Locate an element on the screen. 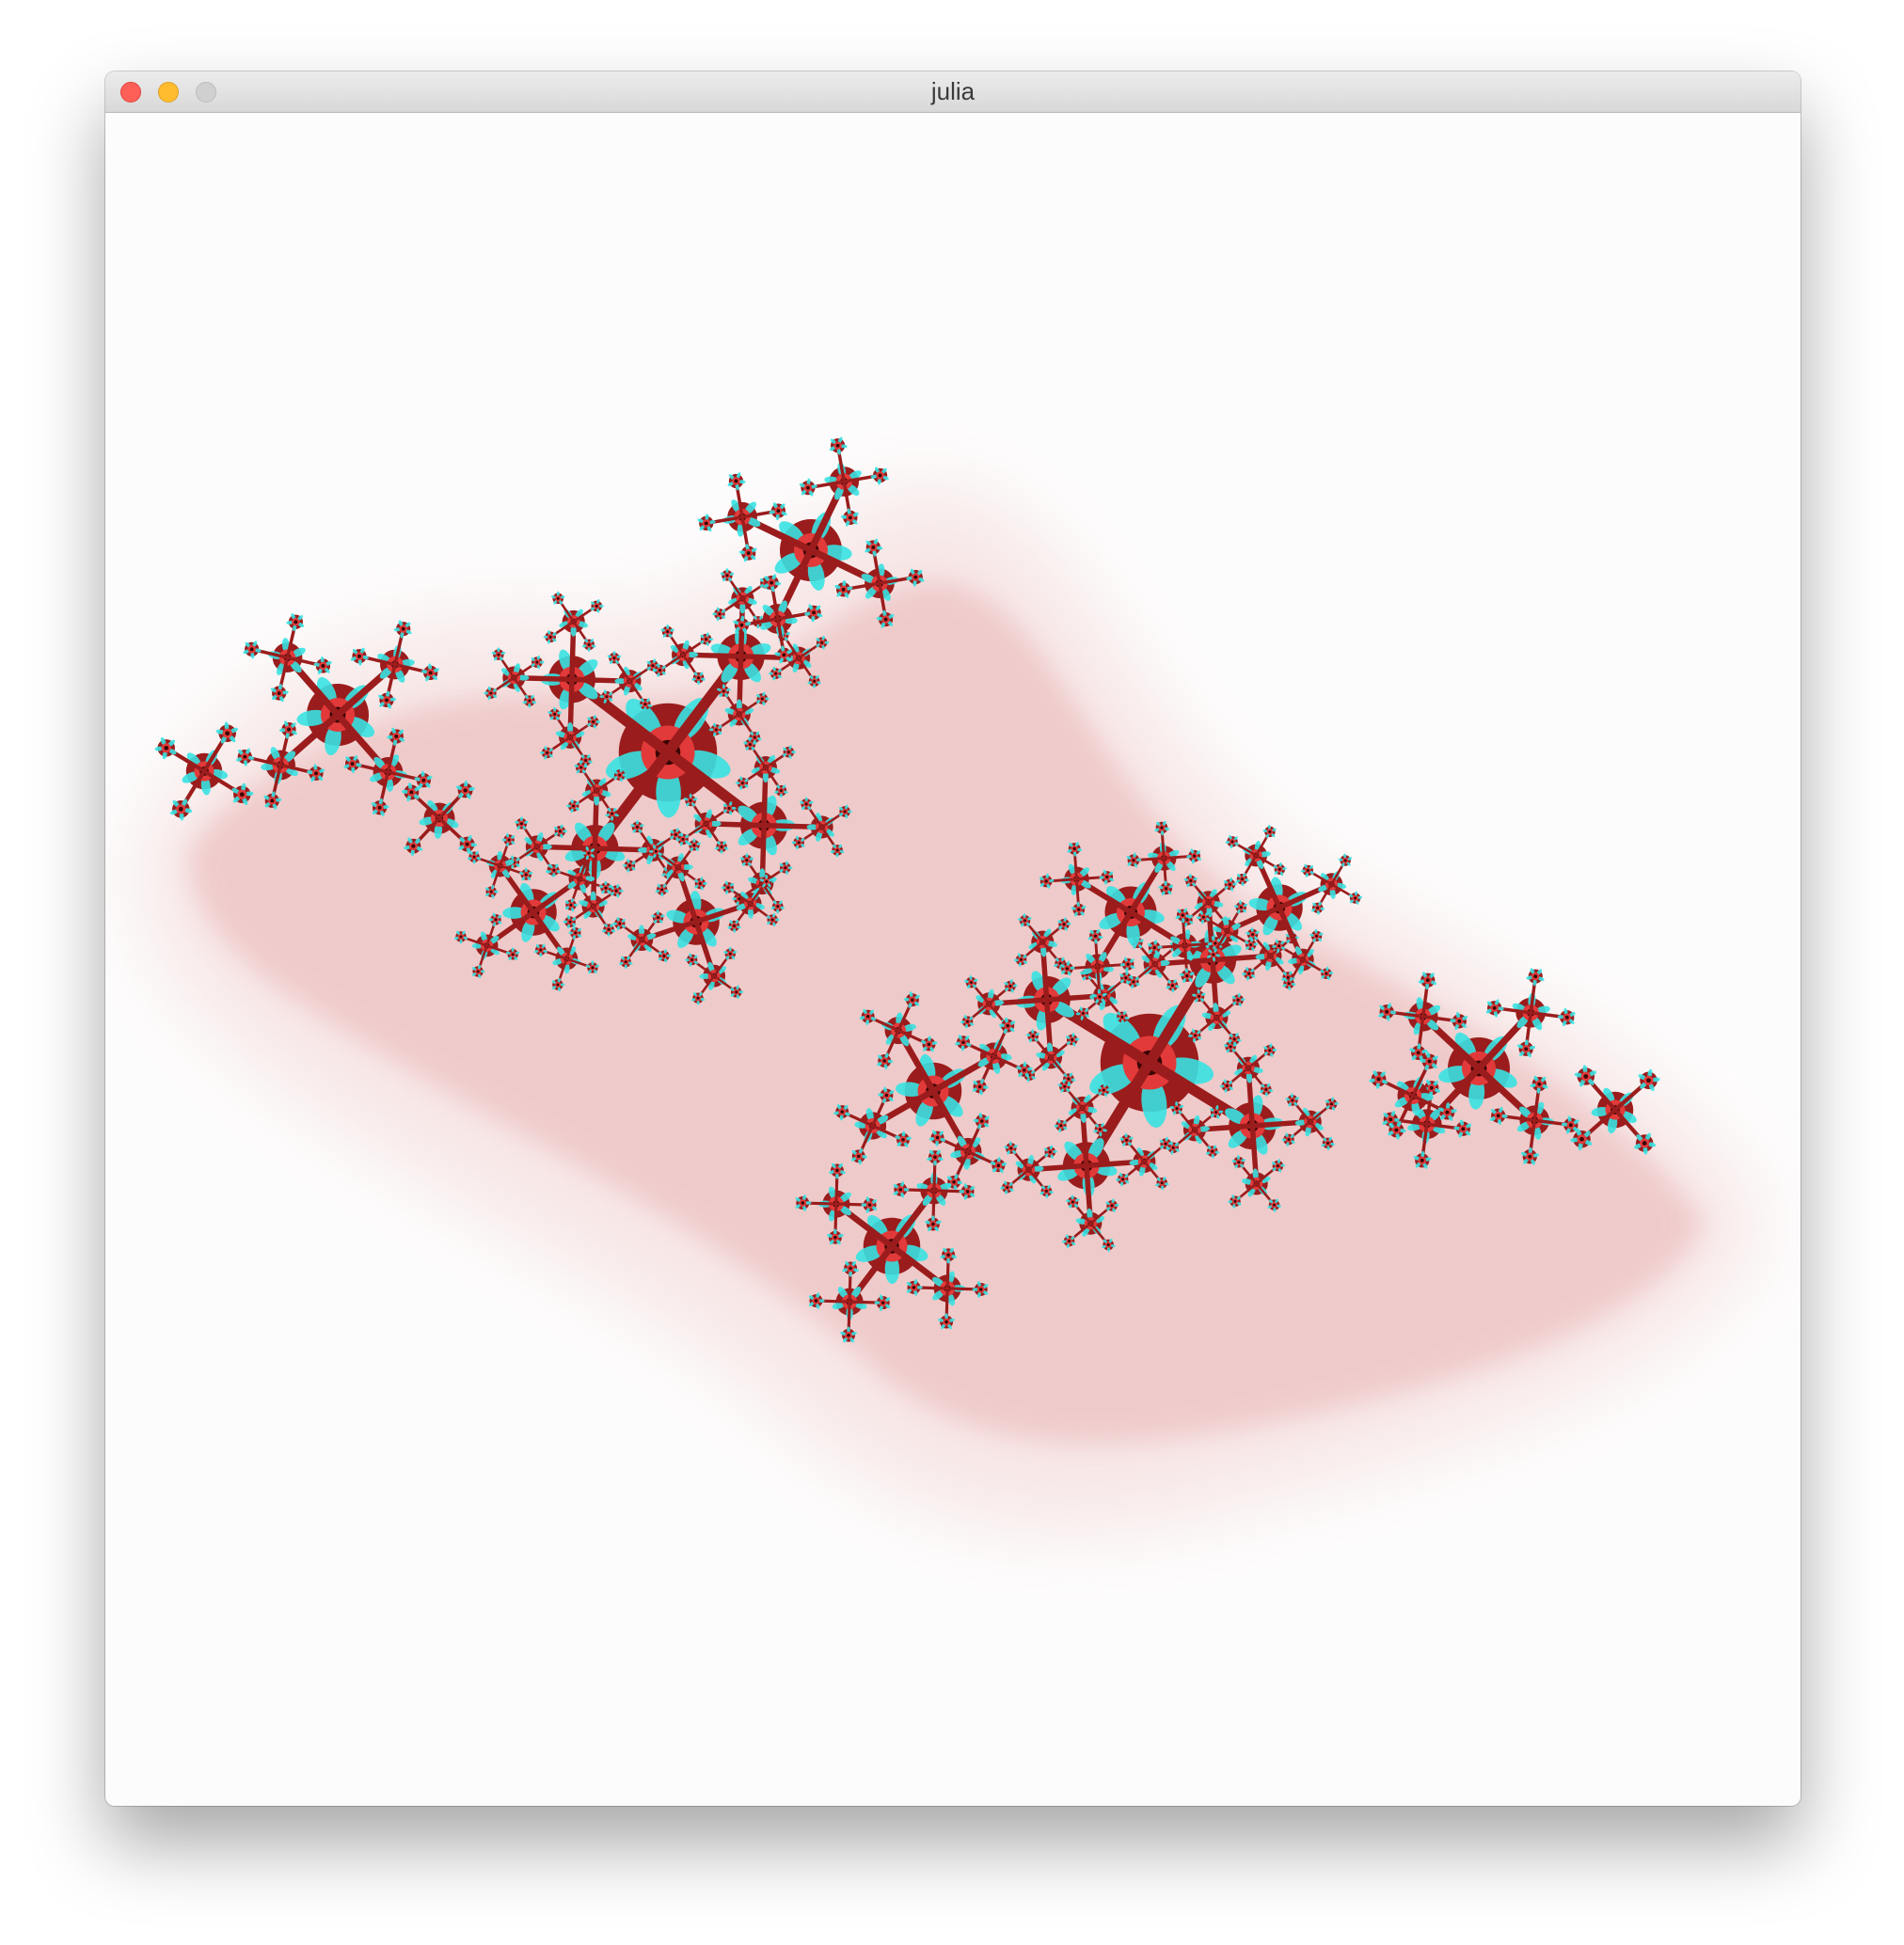  window-title: julia is located at coordinates (953, 91).